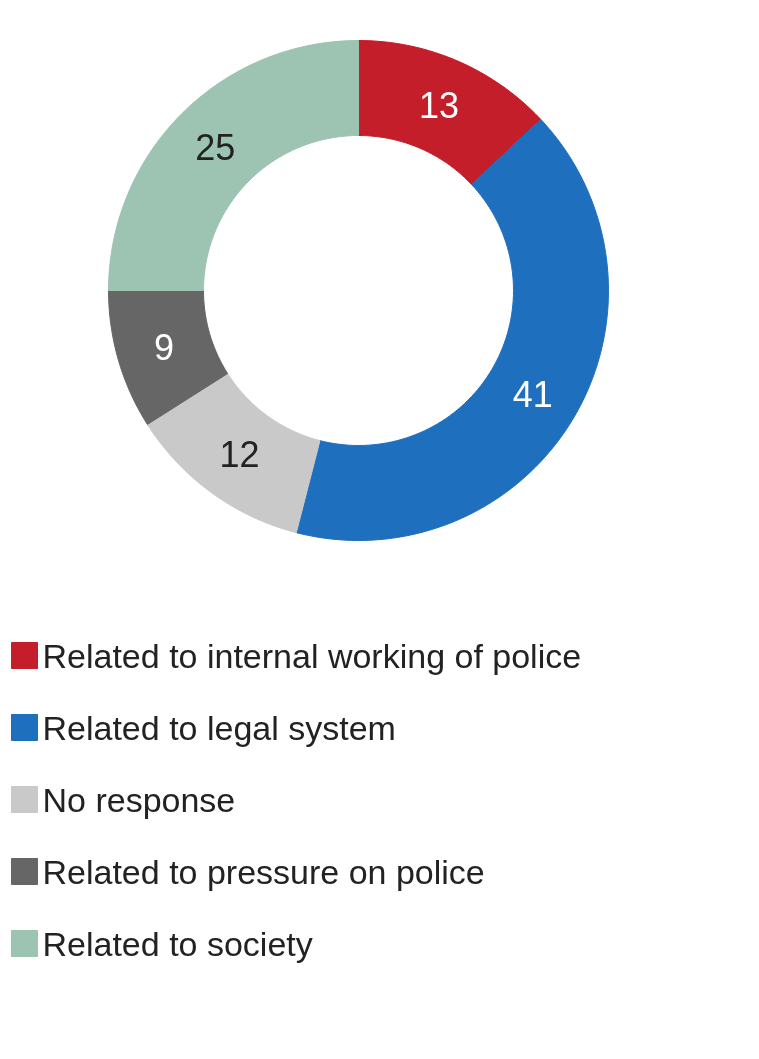  What do you see at coordinates (219, 727) in the screenshot?
I see `legend-label: Related to legal system` at bounding box center [219, 727].